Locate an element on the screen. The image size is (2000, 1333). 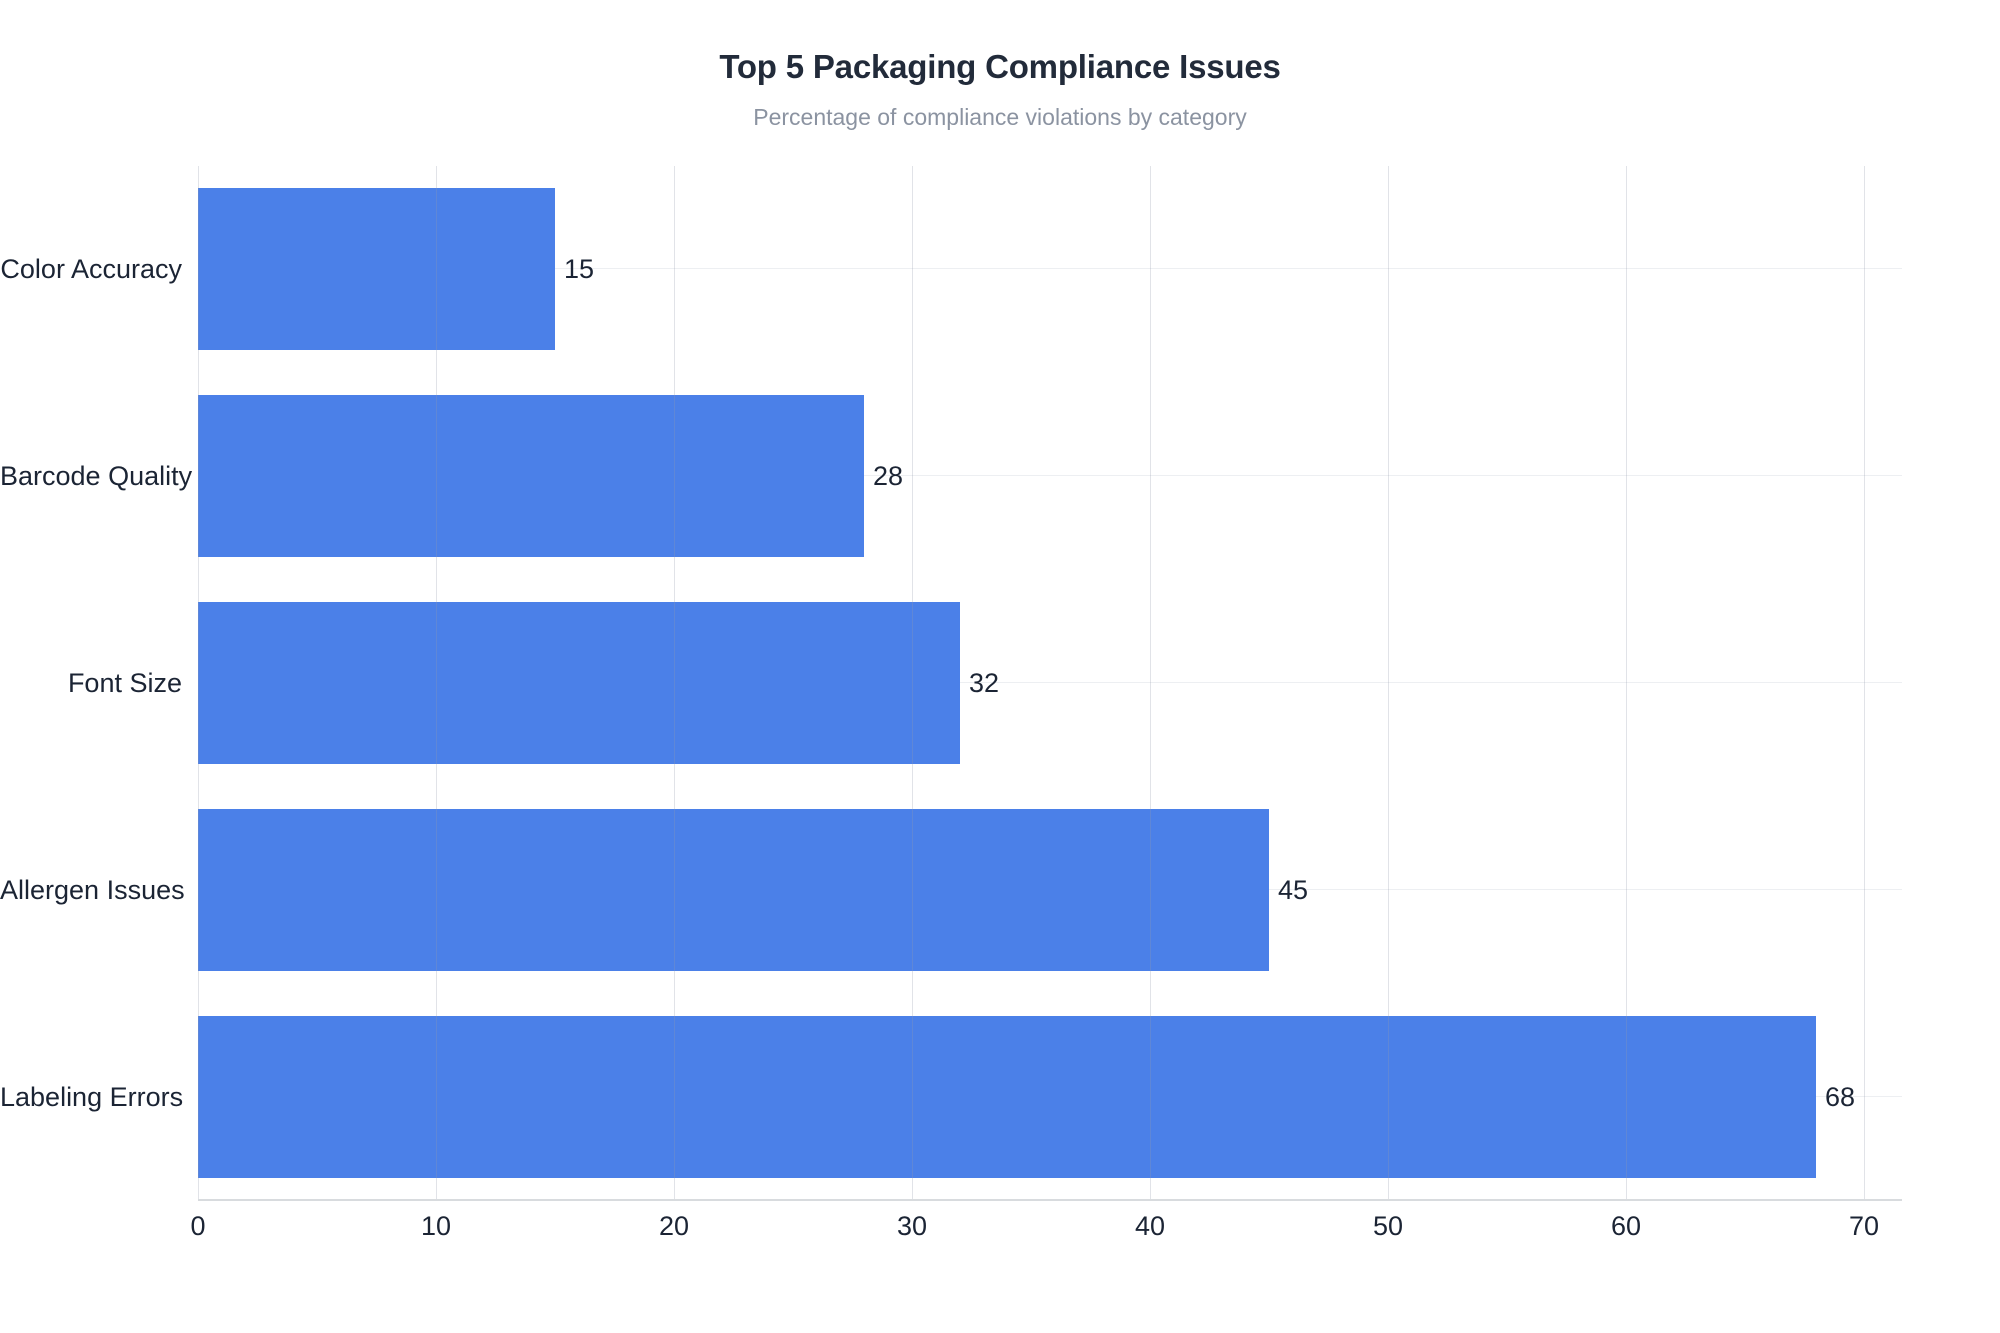
category-label-color-accuracy: Color Accuracy is located at coordinates (91, 269).